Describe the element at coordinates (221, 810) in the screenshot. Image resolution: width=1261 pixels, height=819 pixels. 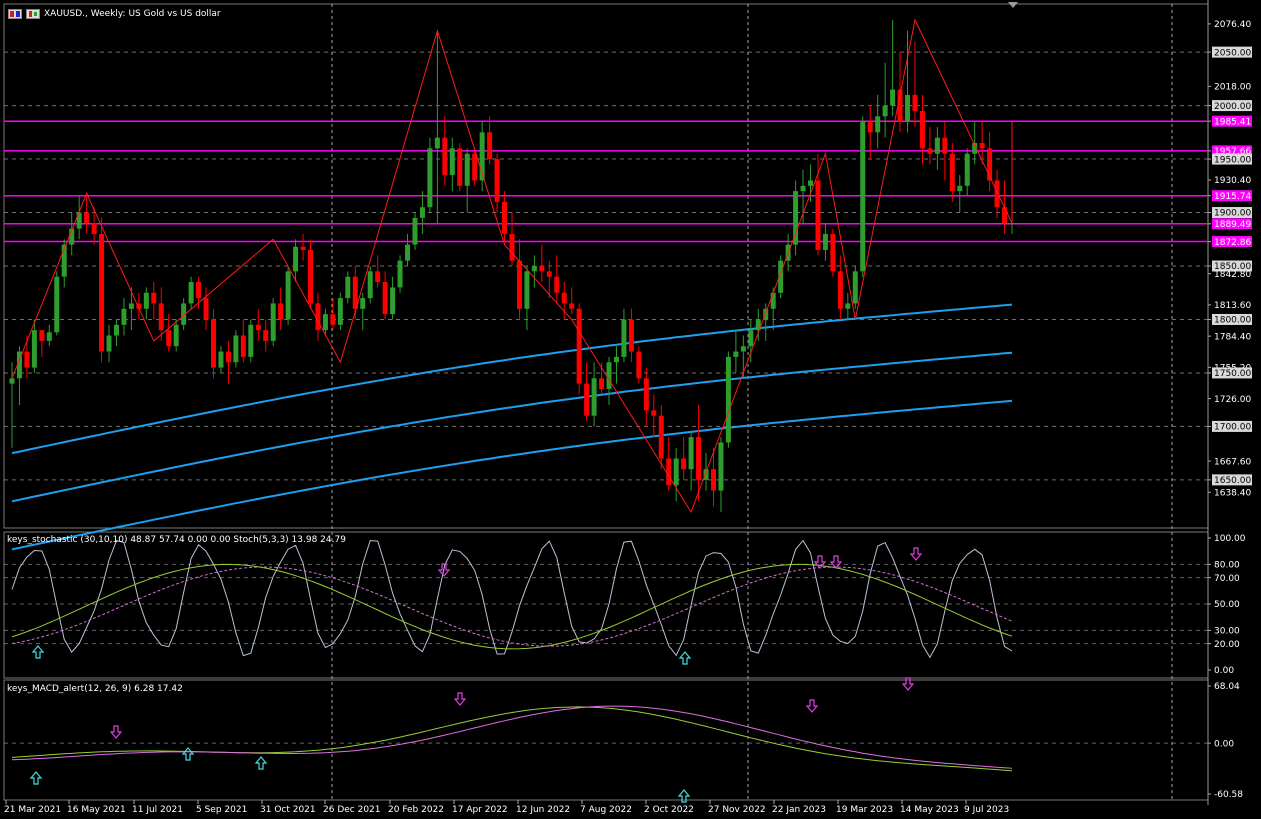
I see `time-tick-label: 5 Sep 2021` at that location.